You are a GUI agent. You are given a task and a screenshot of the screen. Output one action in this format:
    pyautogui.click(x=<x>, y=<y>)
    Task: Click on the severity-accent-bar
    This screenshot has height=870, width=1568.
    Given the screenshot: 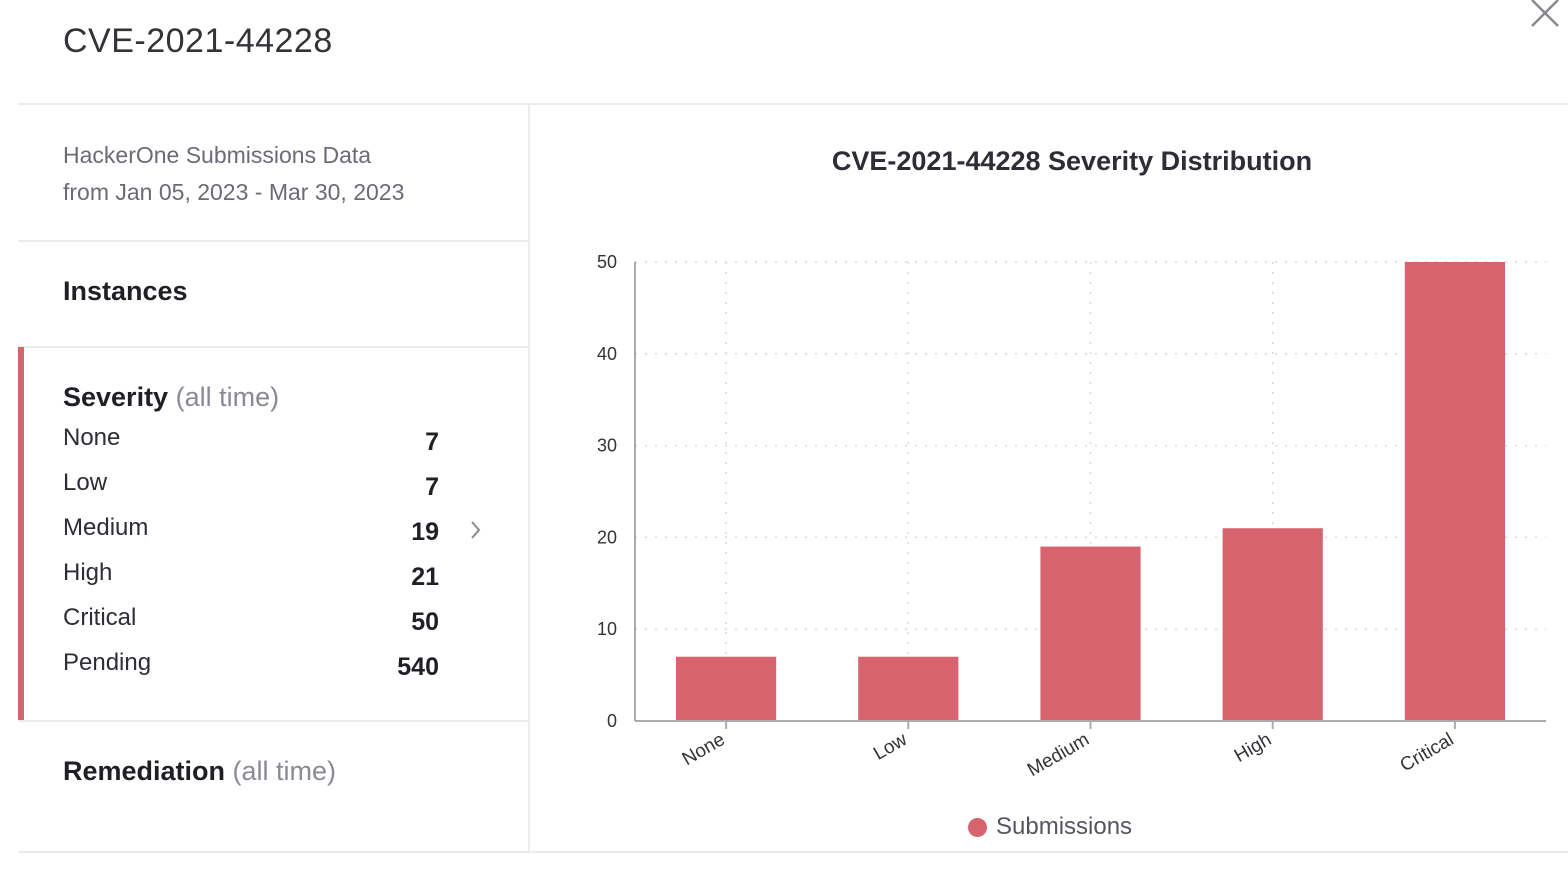 What is the action you would take?
    pyautogui.click(x=21, y=533)
    